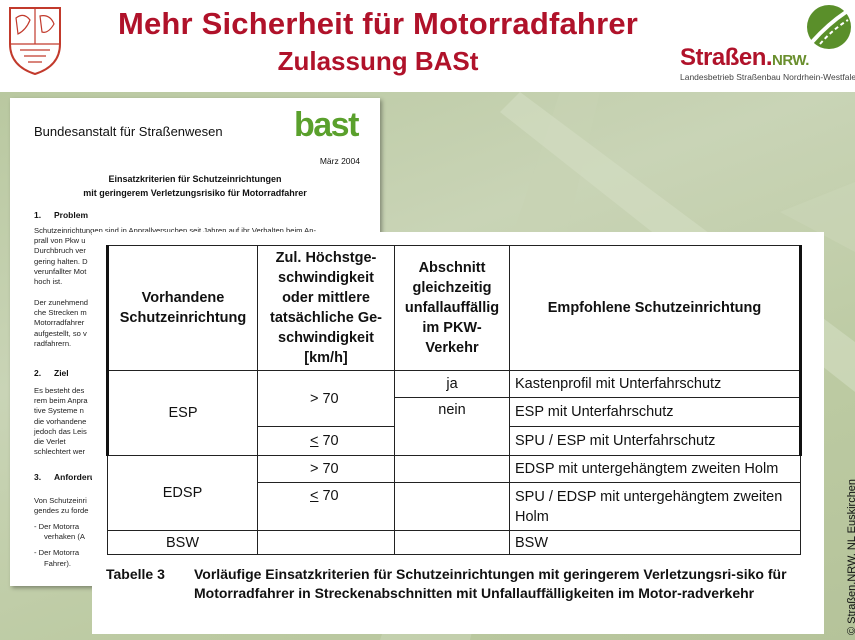 The width and height of the screenshot is (855, 640). I want to click on brand-wordmark: Straßen.NRW., so click(744, 58).